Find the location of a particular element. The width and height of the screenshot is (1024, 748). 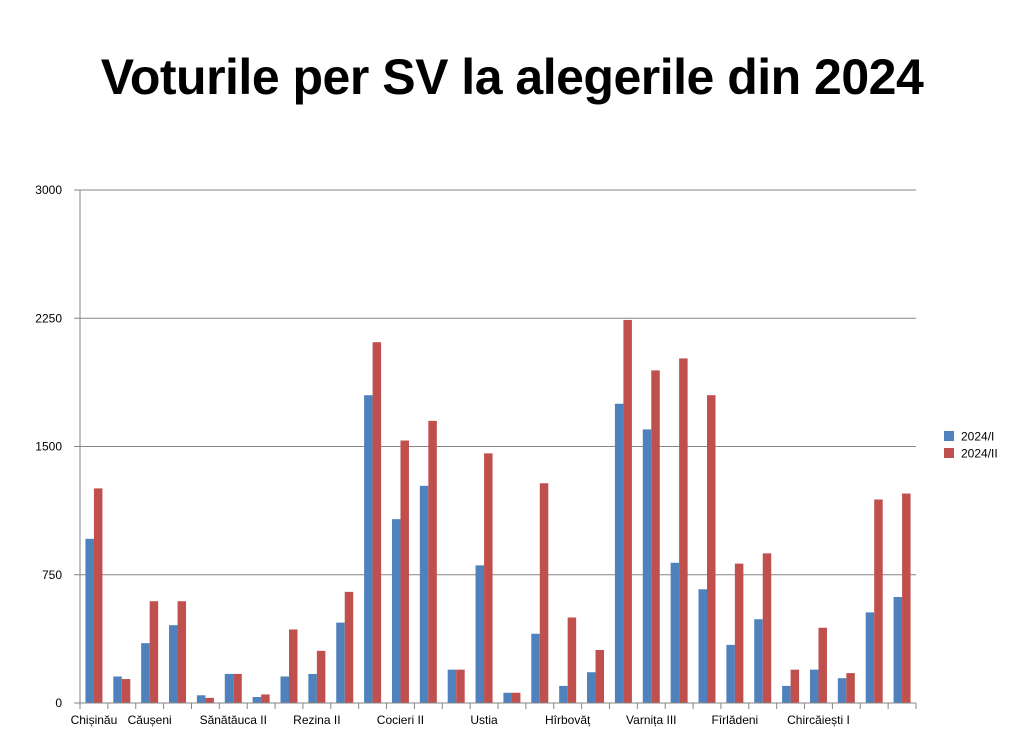

x-tick-label: Ustia is located at coordinates (484, 720).